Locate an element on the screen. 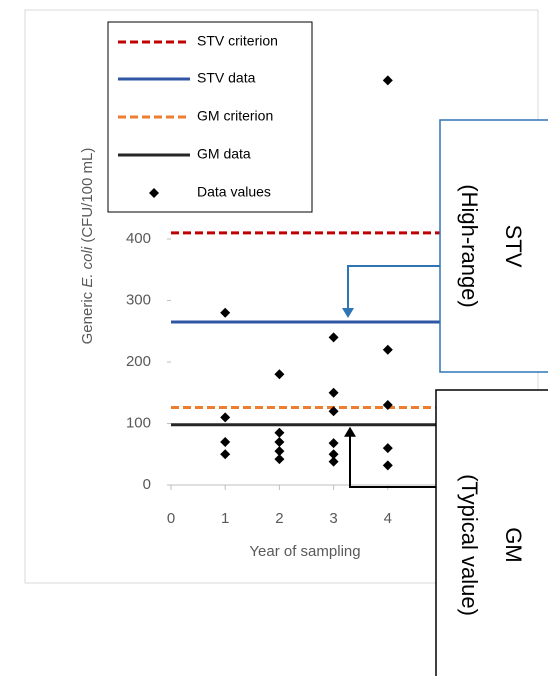 This screenshot has height=676, width=548. y-tick-label: 200 is located at coordinates (138, 361).